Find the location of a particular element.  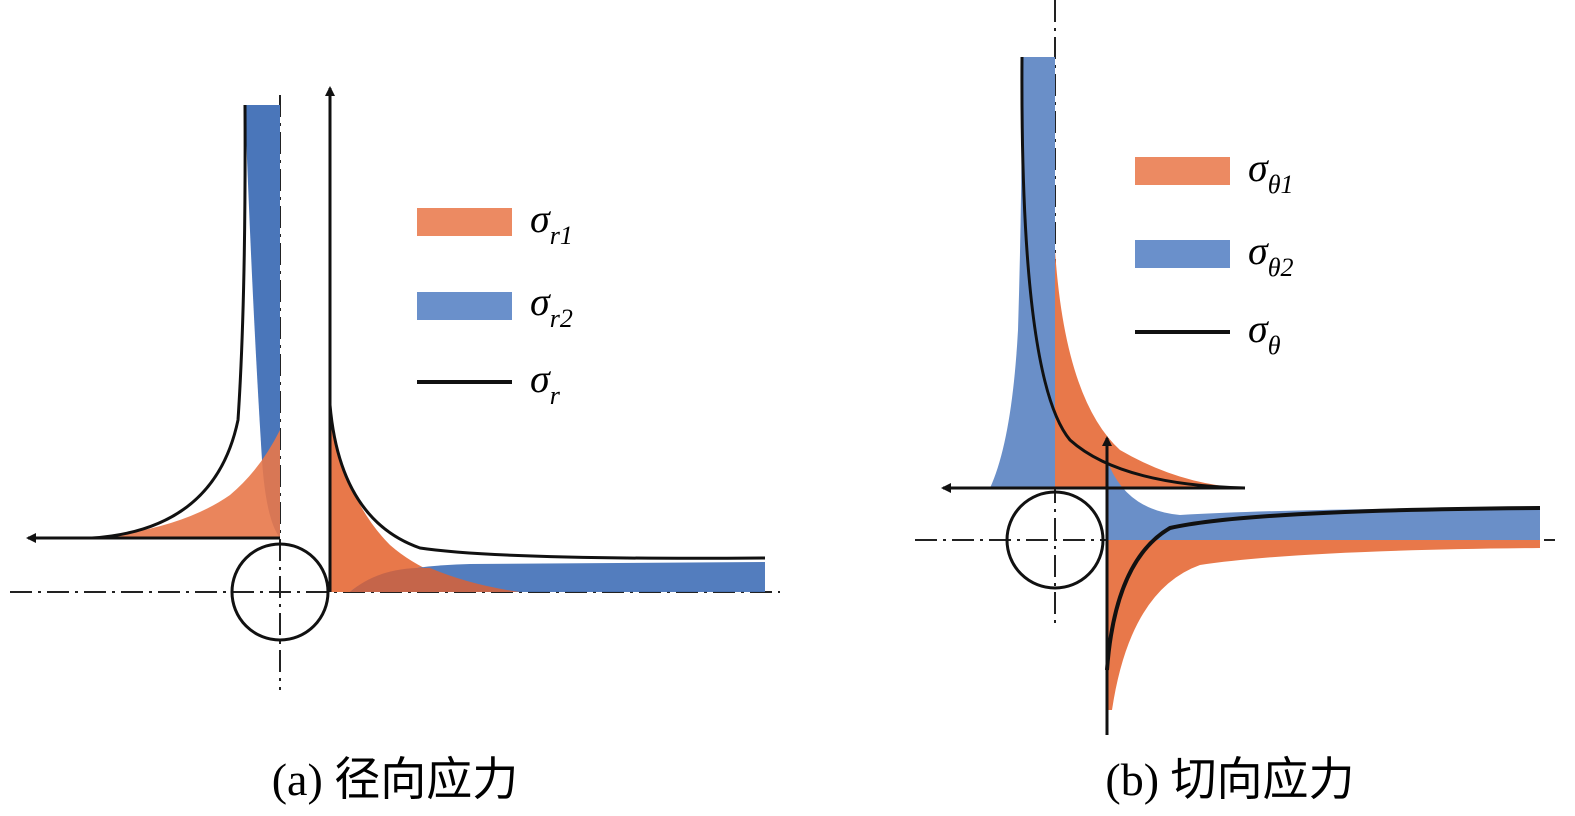

subscript: θ1 is located at coordinates (1281, 184).